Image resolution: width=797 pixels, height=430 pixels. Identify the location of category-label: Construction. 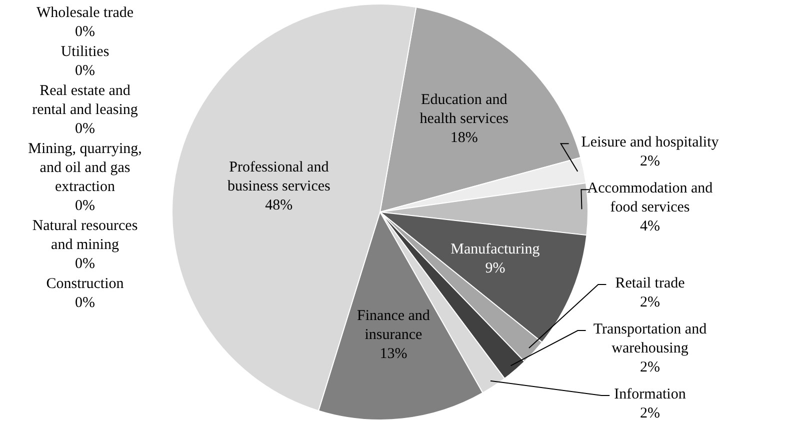
(85, 284).